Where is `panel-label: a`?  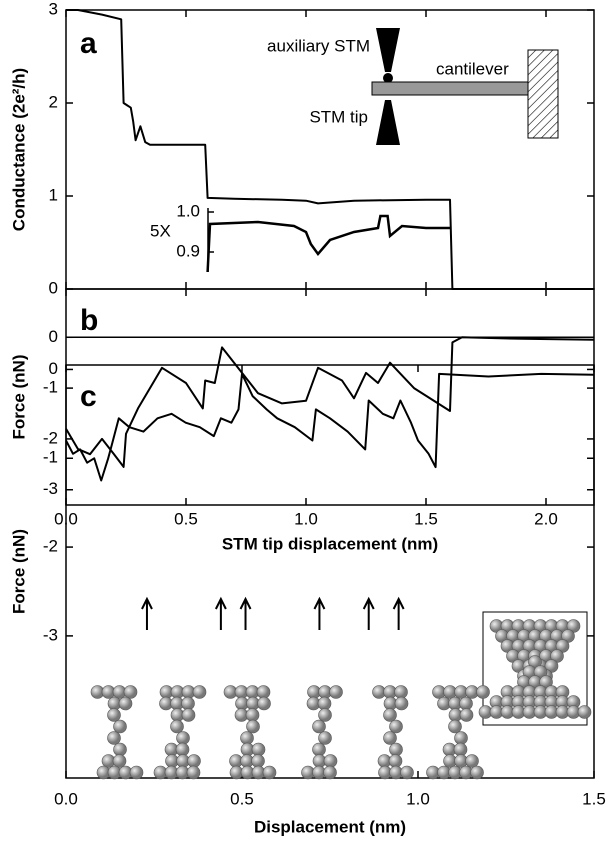
panel-label: a is located at coordinates (88, 43).